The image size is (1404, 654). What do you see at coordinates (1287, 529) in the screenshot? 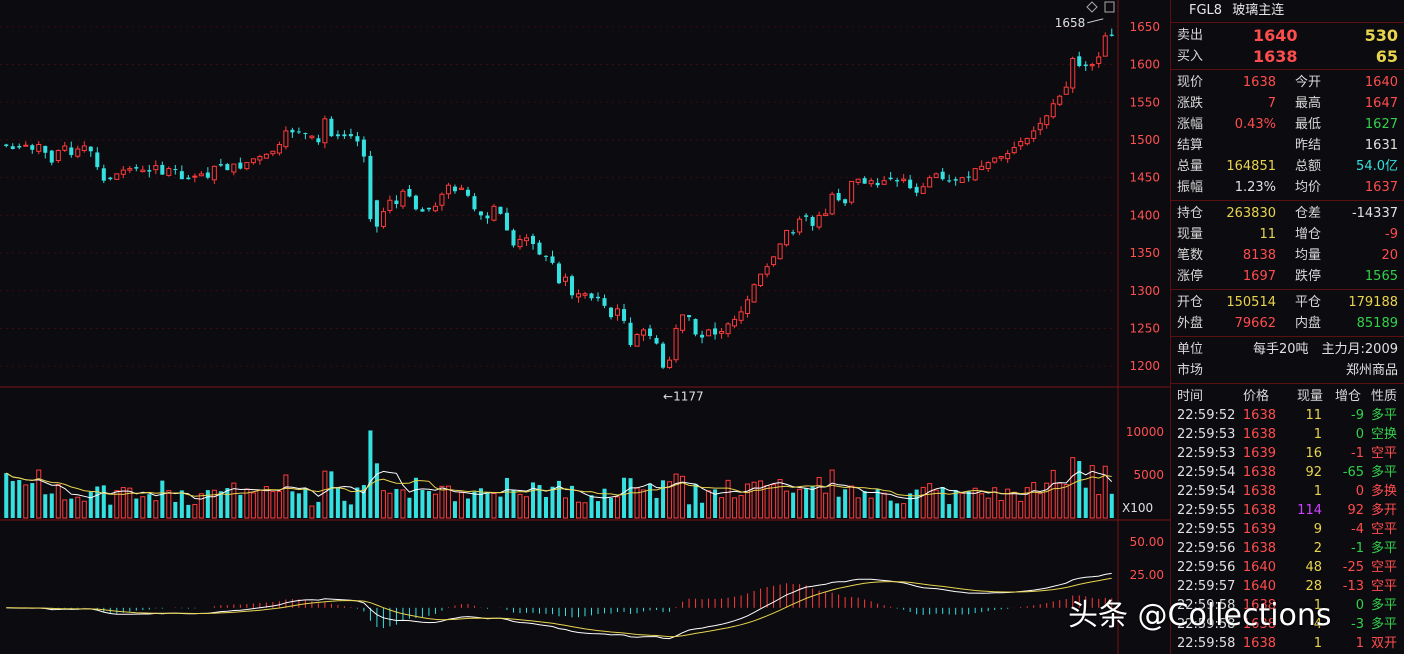
I see `tick-row: 22:59:55 1639 9 -4 空平` at bounding box center [1287, 529].